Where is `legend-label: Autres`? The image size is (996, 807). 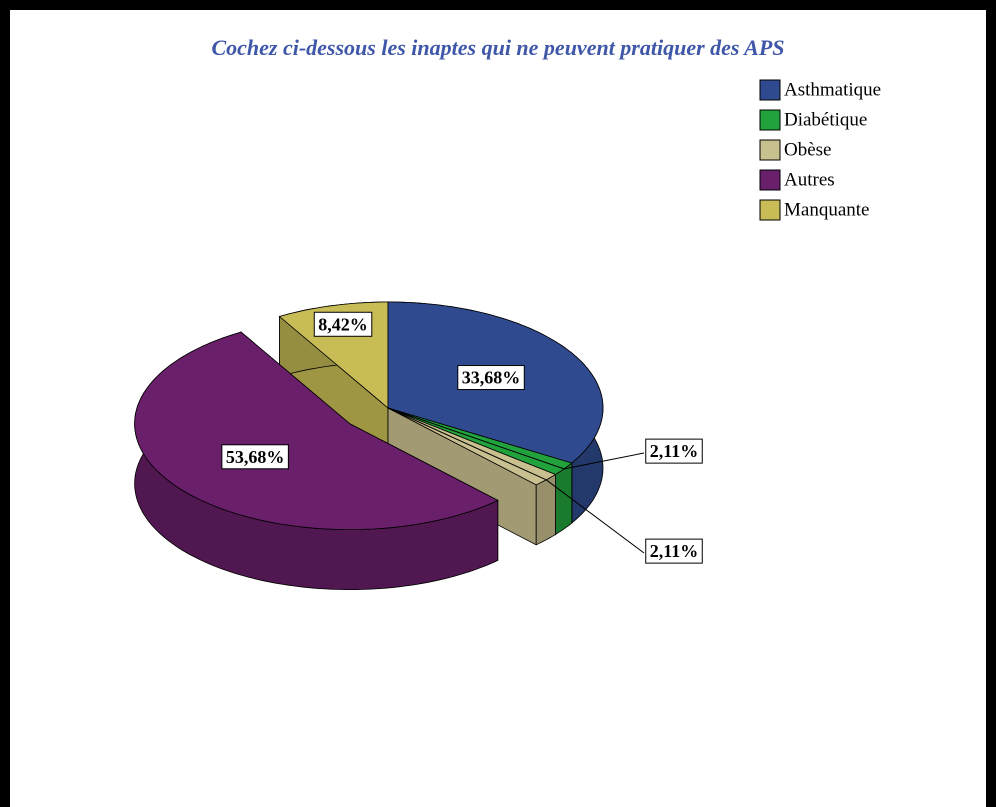 legend-label: Autres is located at coordinates (809, 179).